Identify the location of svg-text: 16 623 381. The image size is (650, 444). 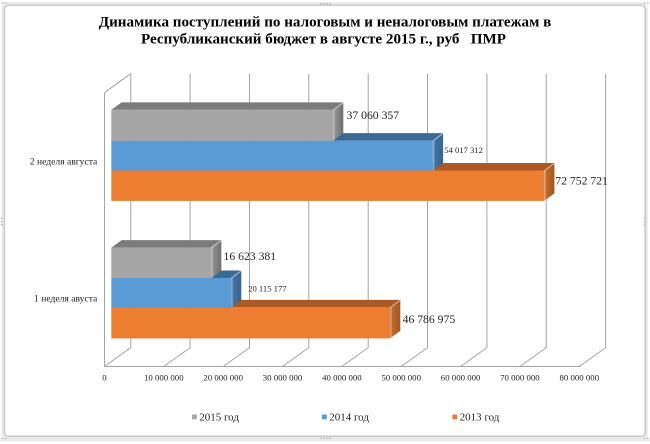
(250, 256).